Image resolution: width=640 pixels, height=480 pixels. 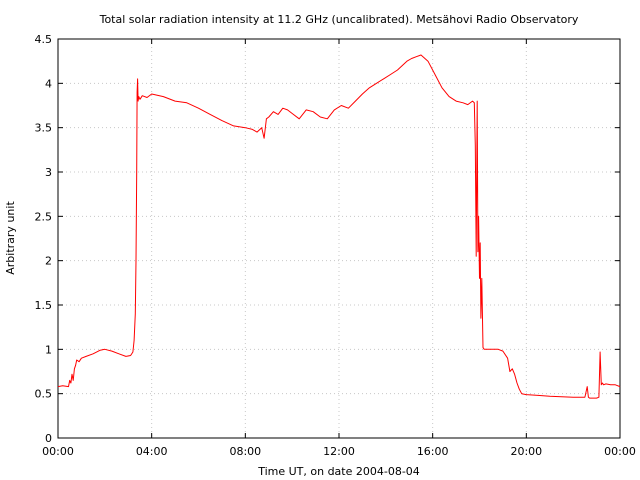 What do you see at coordinates (44, 394) in the screenshot?
I see `y-tick-label: 0.5` at bounding box center [44, 394].